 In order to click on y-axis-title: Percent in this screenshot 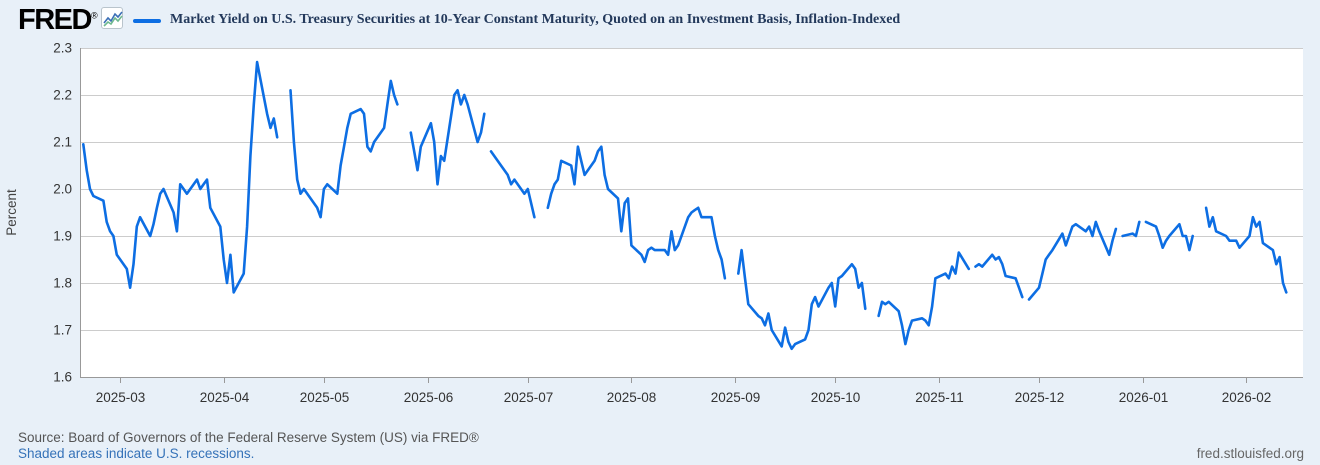, I will do `click(11, 212)`.